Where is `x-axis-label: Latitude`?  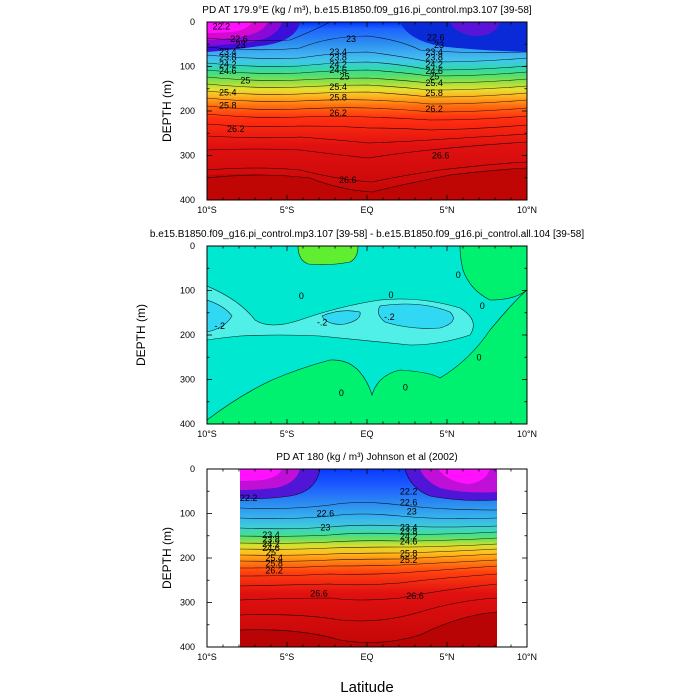
x-axis-label: Latitude is located at coordinates (366, 687).